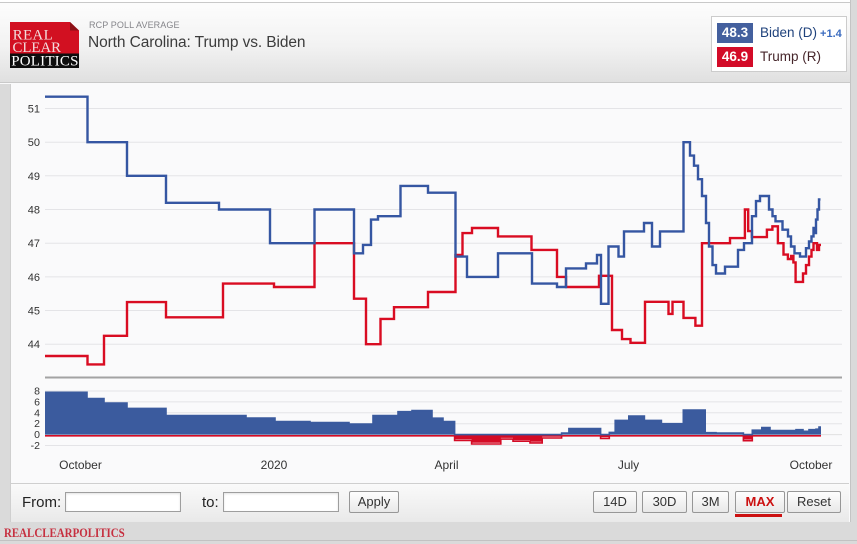 The width and height of the screenshot is (857, 544). I want to click on svg-text: 48, so click(34, 211).